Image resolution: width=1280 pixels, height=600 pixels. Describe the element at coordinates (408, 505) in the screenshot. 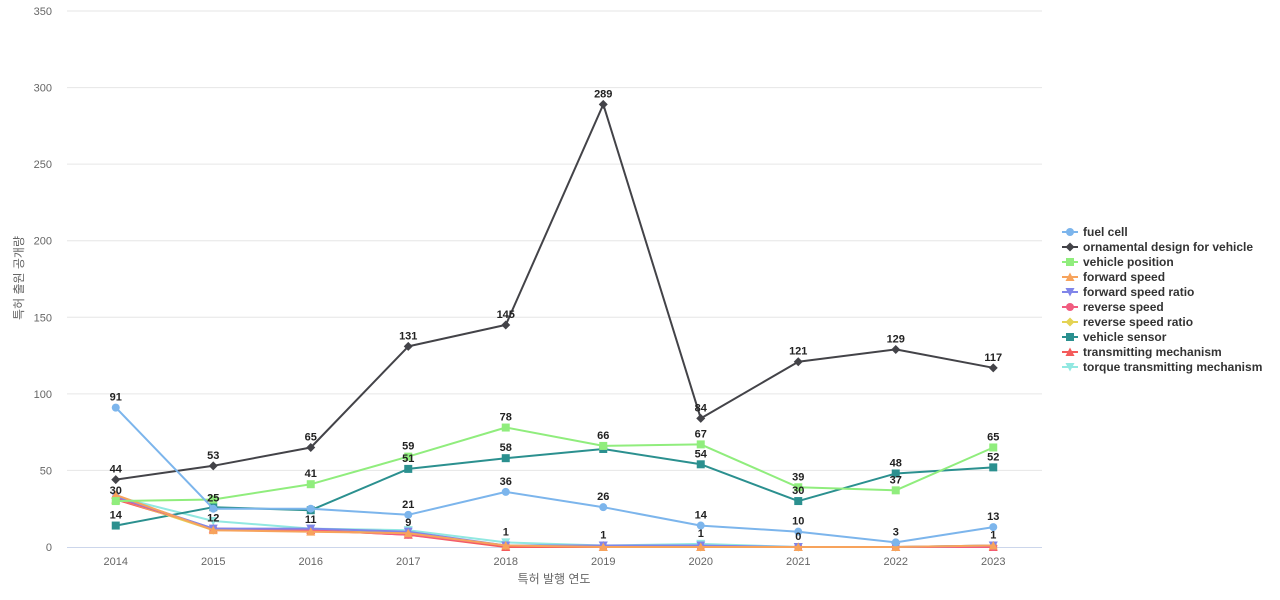

I see `data-label: 21` at that location.